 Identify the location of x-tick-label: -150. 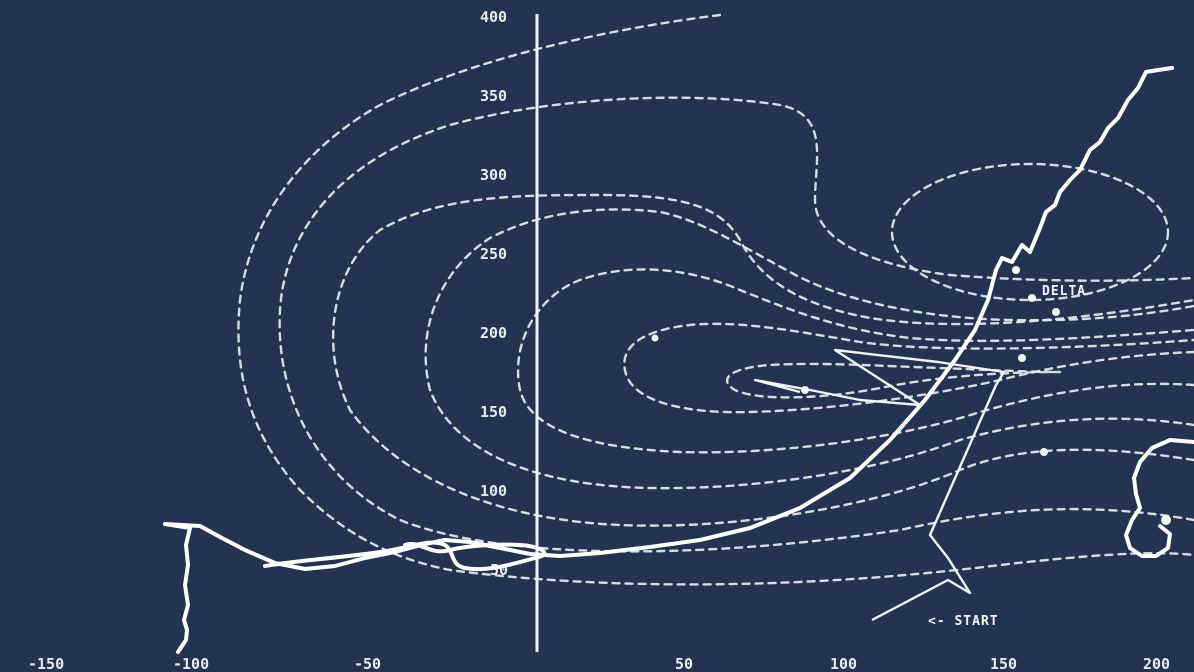
(46, 663).